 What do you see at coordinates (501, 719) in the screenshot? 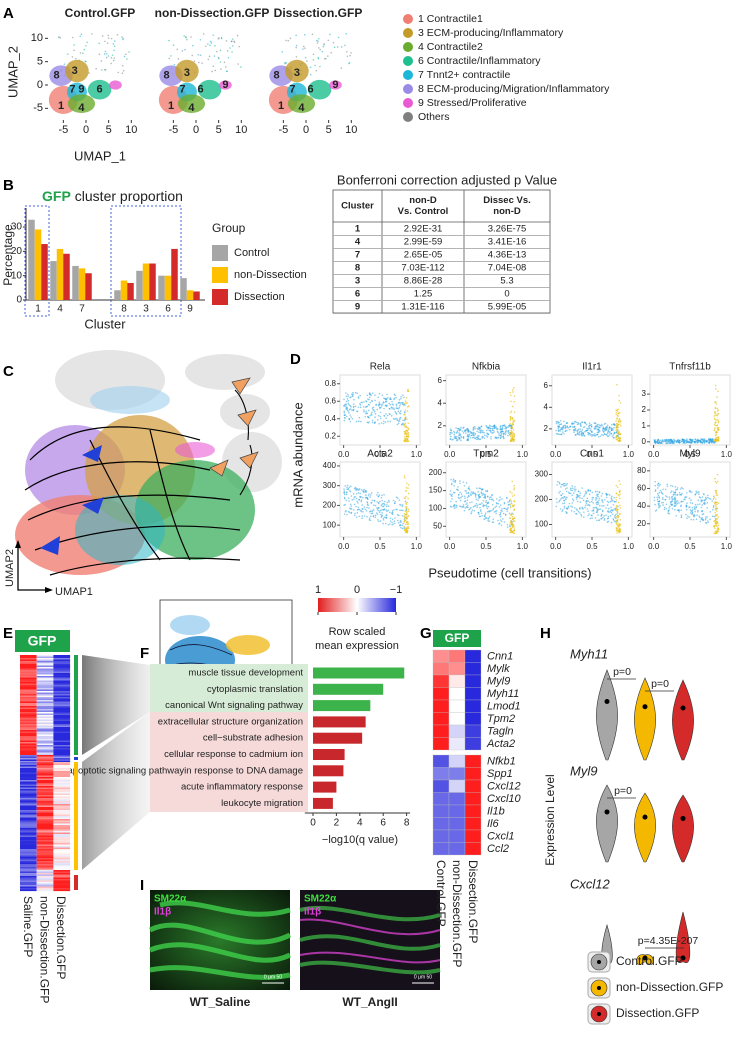
I see `gene-label: Tpm2` at bounding box center [501, 719].